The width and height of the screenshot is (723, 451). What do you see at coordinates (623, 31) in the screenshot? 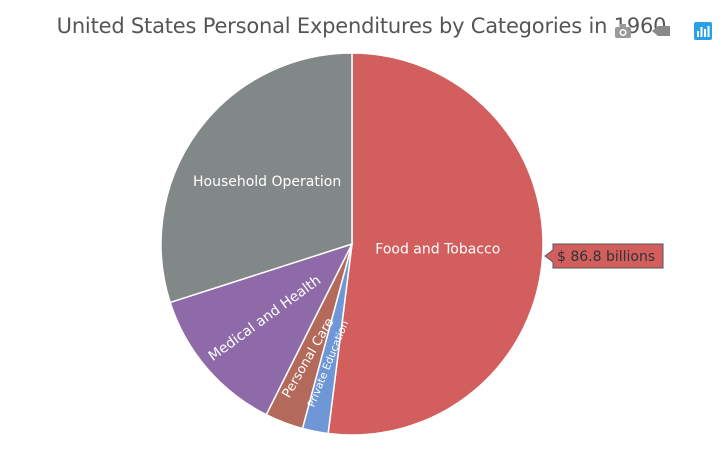
I see `camera-icon` at bounding box center [623, 31].